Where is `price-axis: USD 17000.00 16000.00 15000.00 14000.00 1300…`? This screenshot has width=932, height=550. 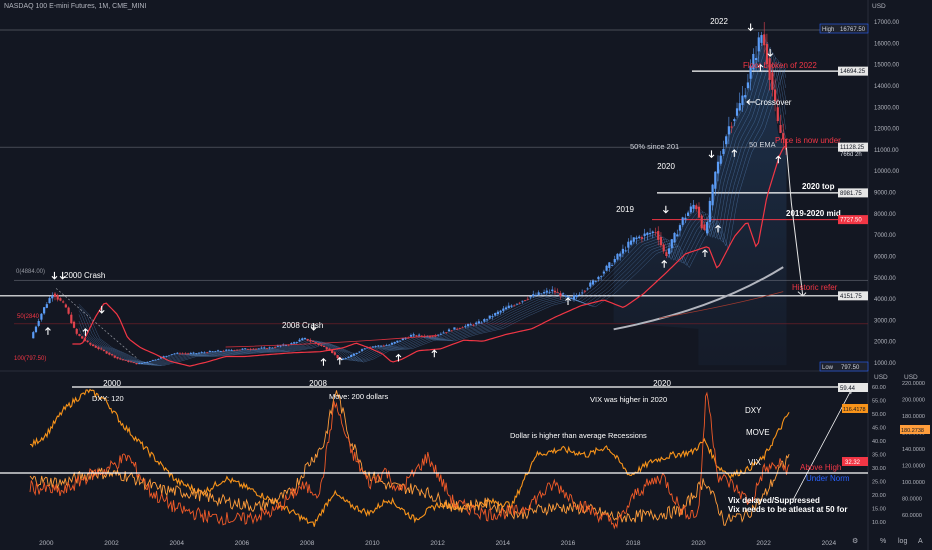
price-axis: USD 17000.00 16000.00 15000.00 14000.00 1300… is located at coordinates (859, 187).